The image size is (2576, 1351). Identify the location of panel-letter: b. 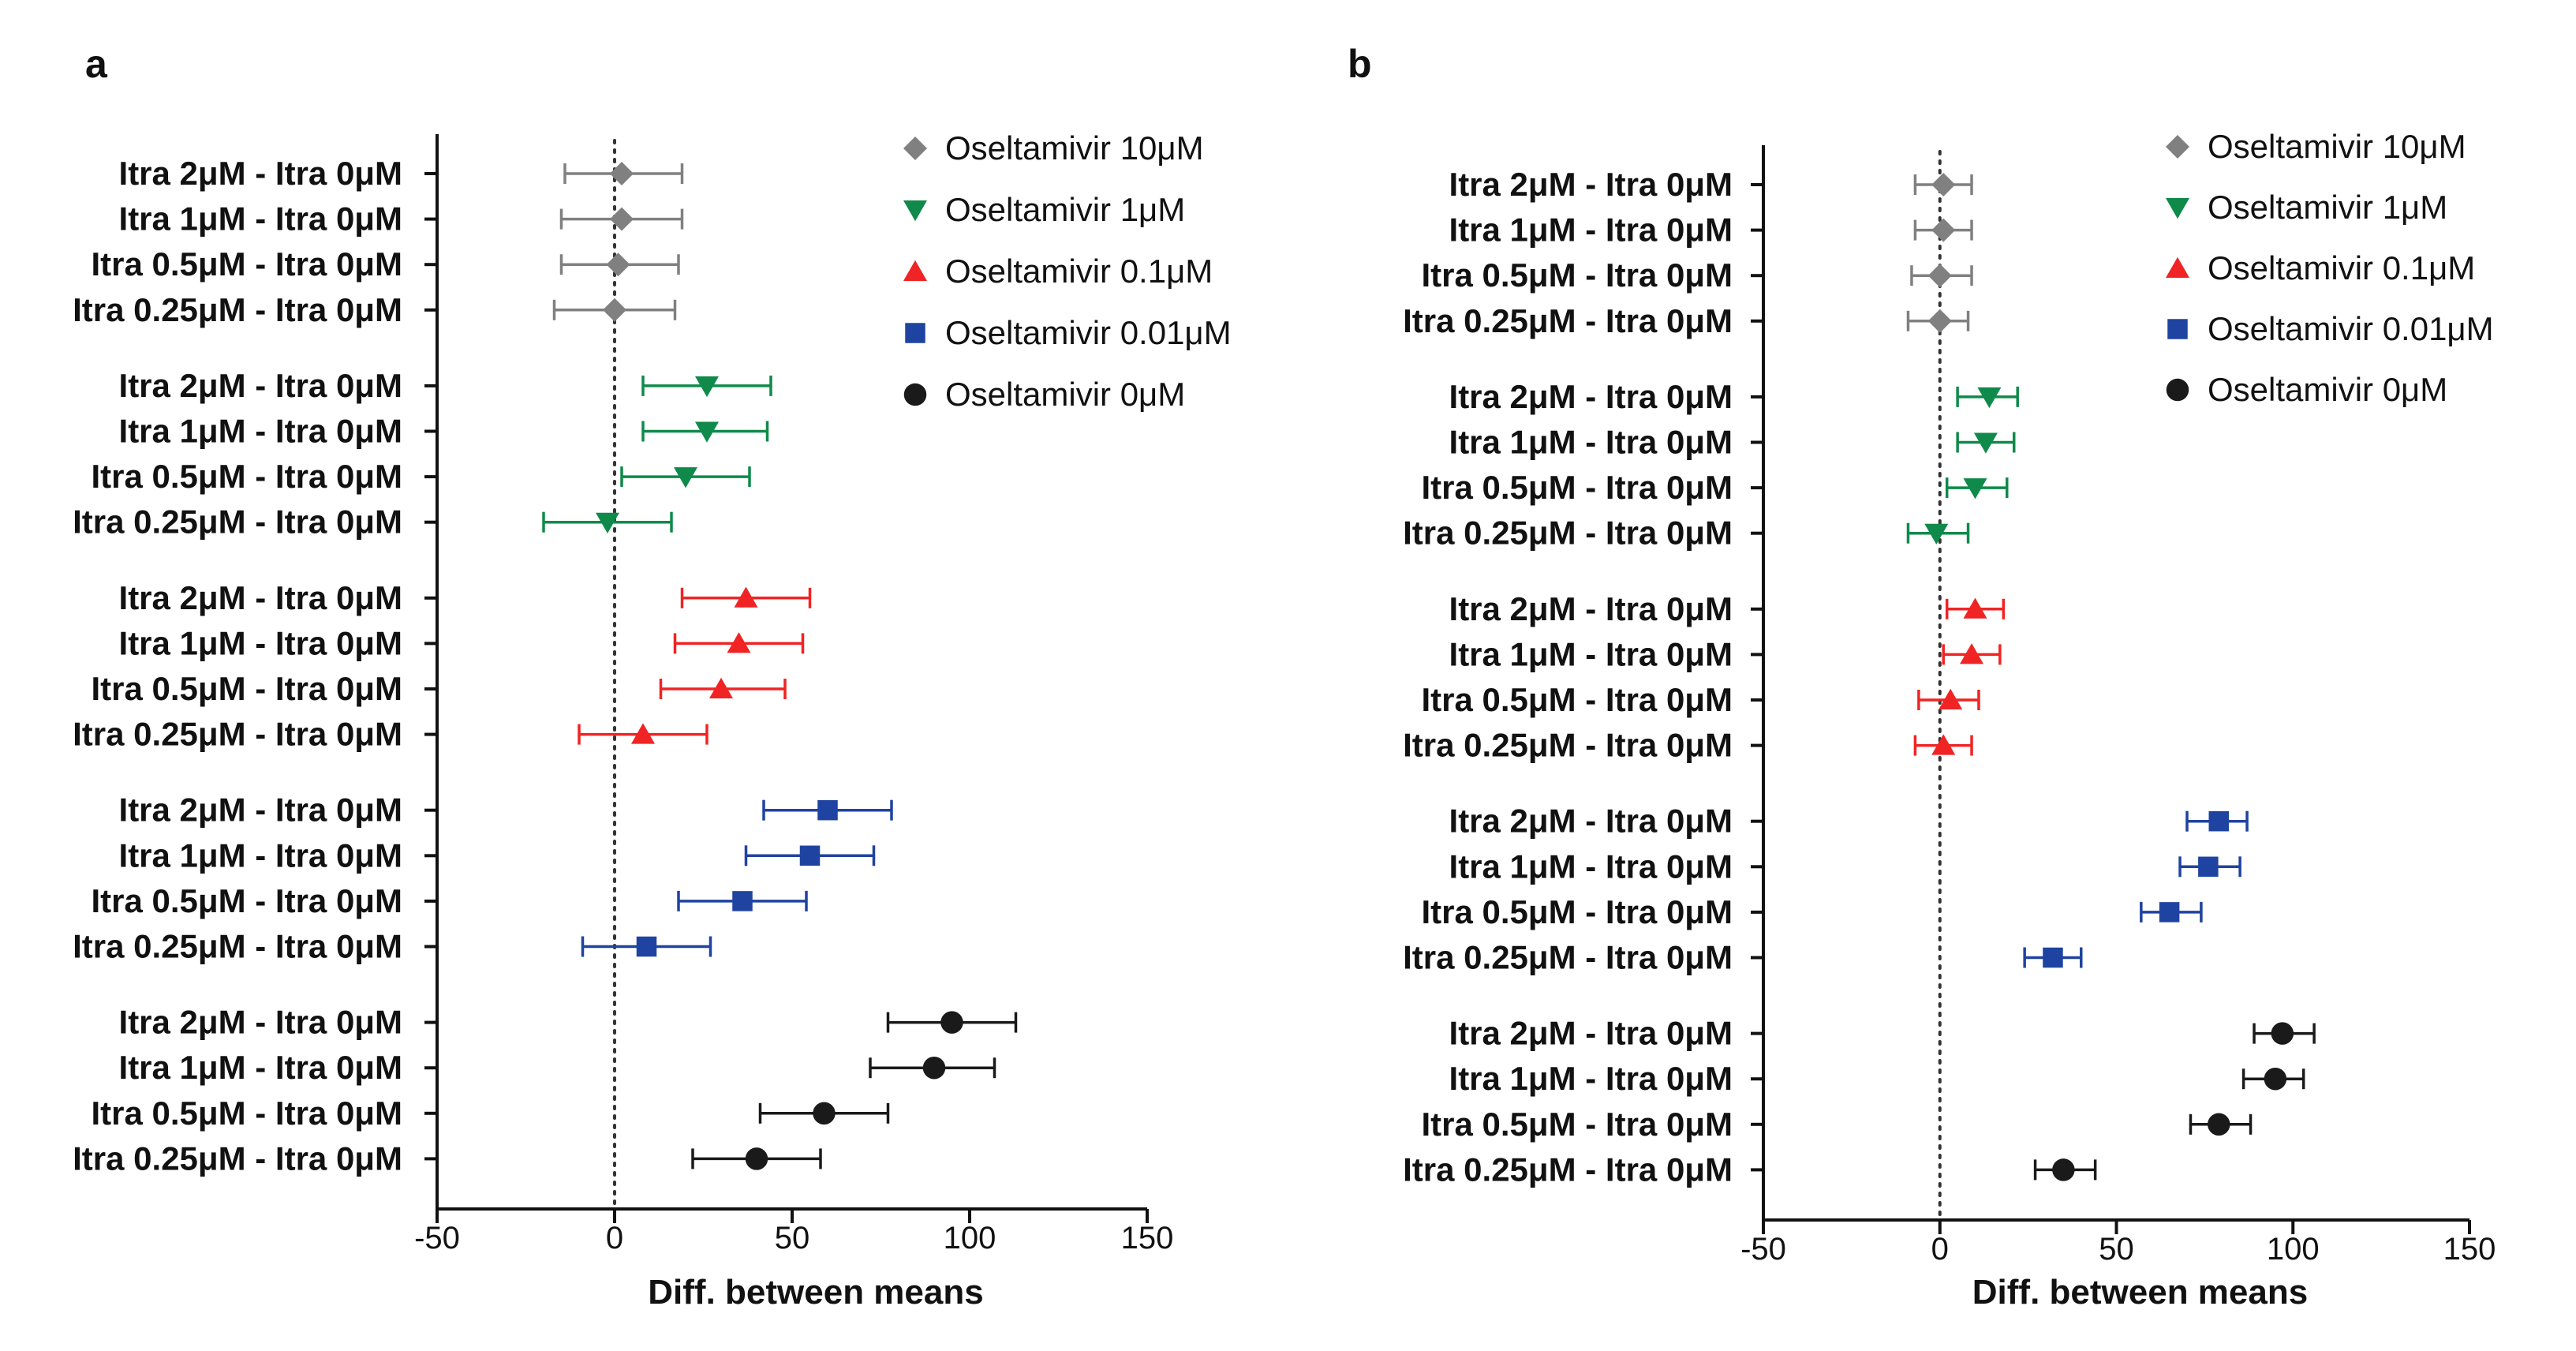
(1360, 64).